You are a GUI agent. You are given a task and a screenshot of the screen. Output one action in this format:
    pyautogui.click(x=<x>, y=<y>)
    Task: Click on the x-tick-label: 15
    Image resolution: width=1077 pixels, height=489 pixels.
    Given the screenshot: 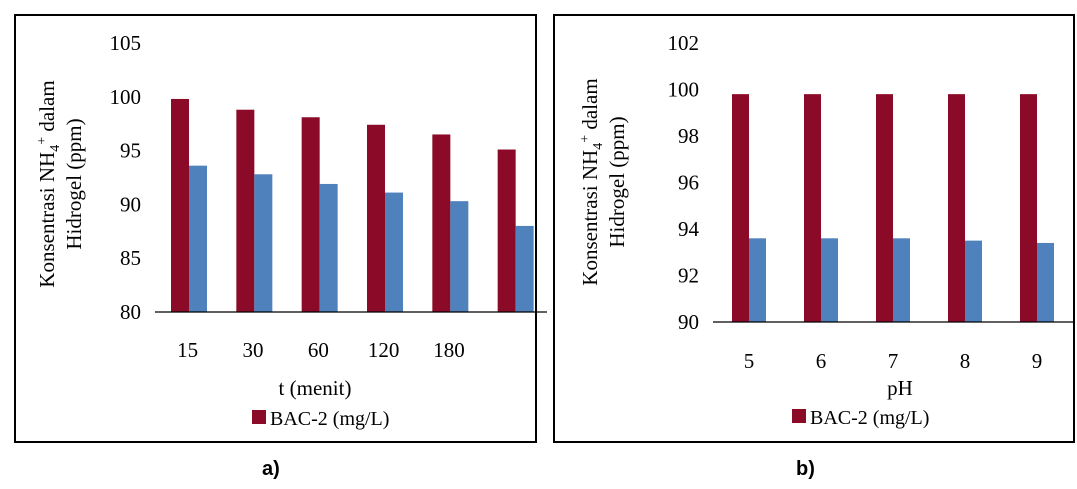 What is the action you would take?
    pyautogui.click(x=187, y=350)
    